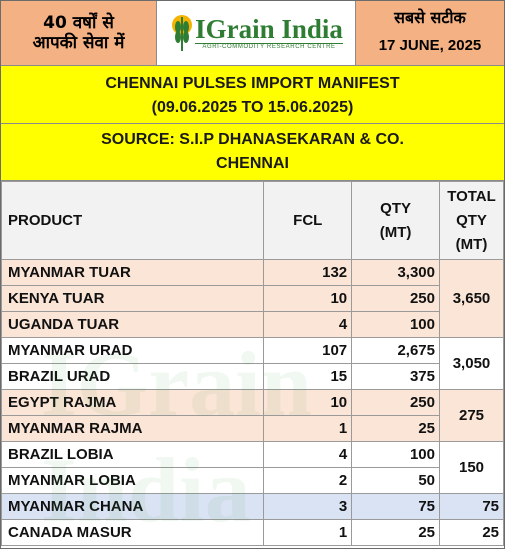 This screenshot has height=549, width=505. What do you see at coordinates (395, 350) in the screenshot?
I see `qty-cell: 2,675` at bounding box center [395, 350].